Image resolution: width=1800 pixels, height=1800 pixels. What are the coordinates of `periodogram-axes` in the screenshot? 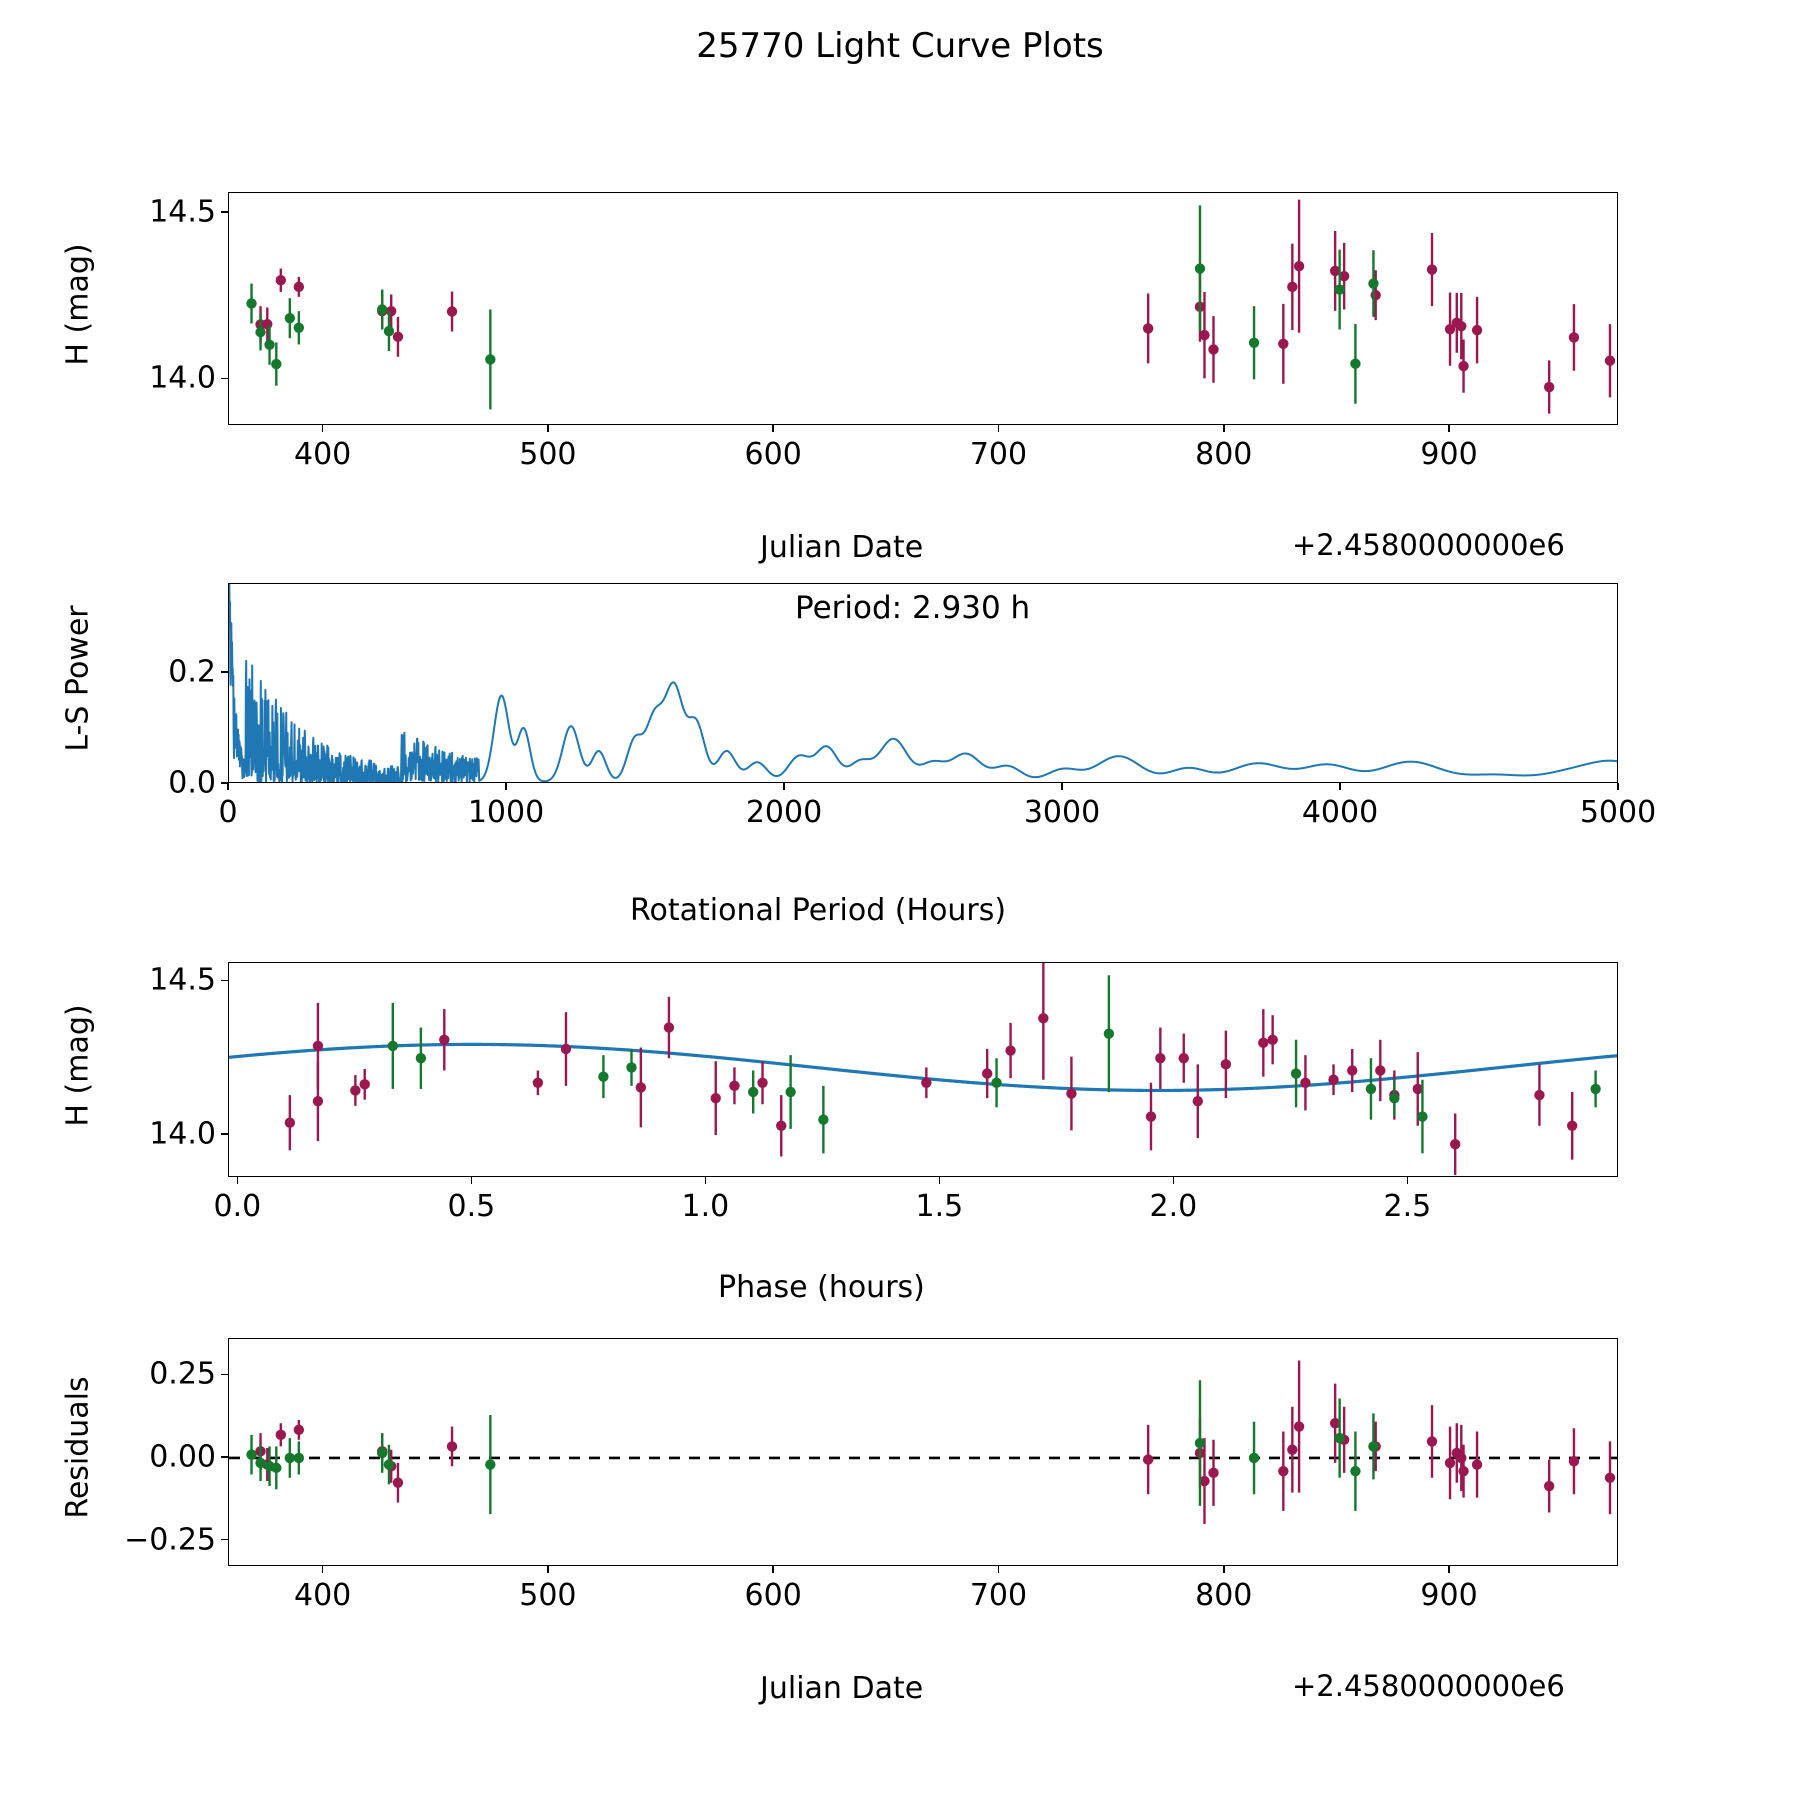 It's located at (923, 683).